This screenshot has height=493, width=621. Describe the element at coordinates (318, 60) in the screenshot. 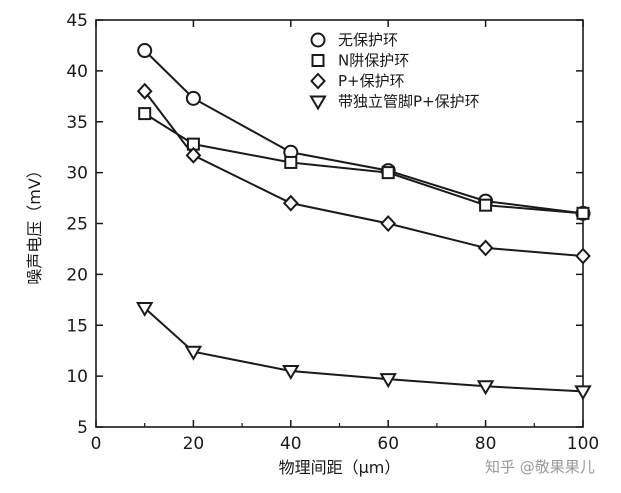

I see `legend-marker-square` at that location.